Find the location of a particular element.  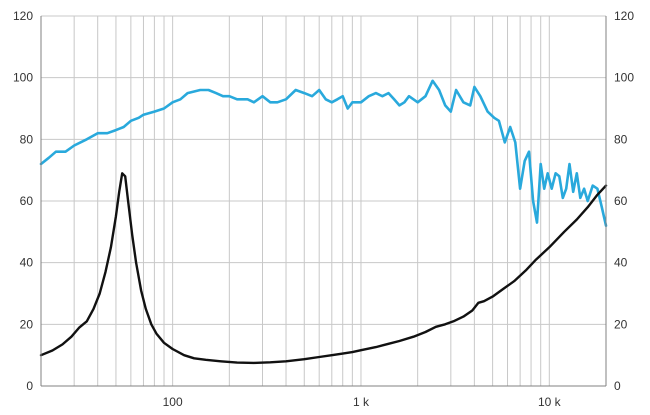

y-tick-label-right: 20 is located at coordinates (621, 324).